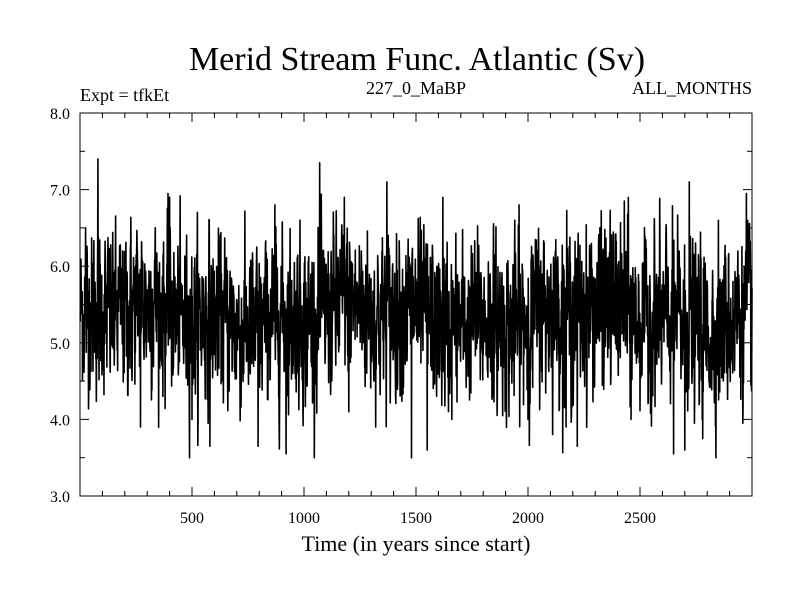 The image size is (800, 600). I want to click on y-tick-label: 8.0, so click(60, 114).